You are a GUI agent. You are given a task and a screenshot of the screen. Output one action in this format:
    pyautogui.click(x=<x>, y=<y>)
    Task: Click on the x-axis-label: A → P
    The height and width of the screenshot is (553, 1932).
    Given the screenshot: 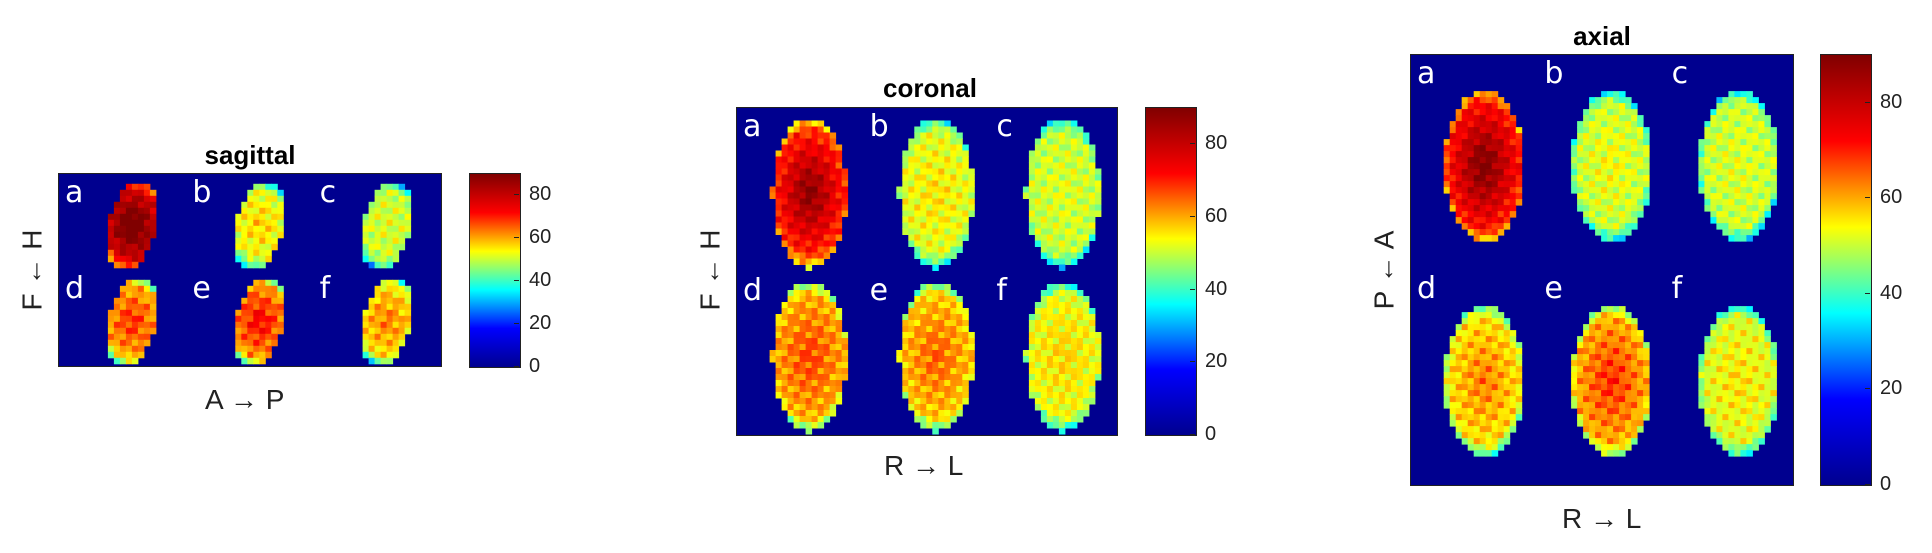 What is the action you would take?
    pyautogui.click(x=245, y=399)
    